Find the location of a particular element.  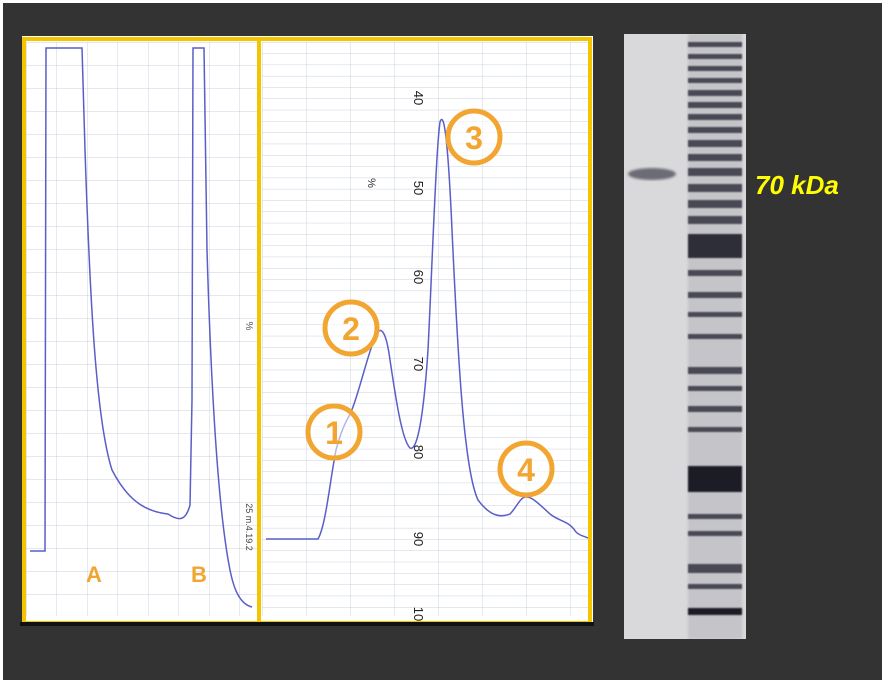

gel-lanes is located at coordinates (685, 336).